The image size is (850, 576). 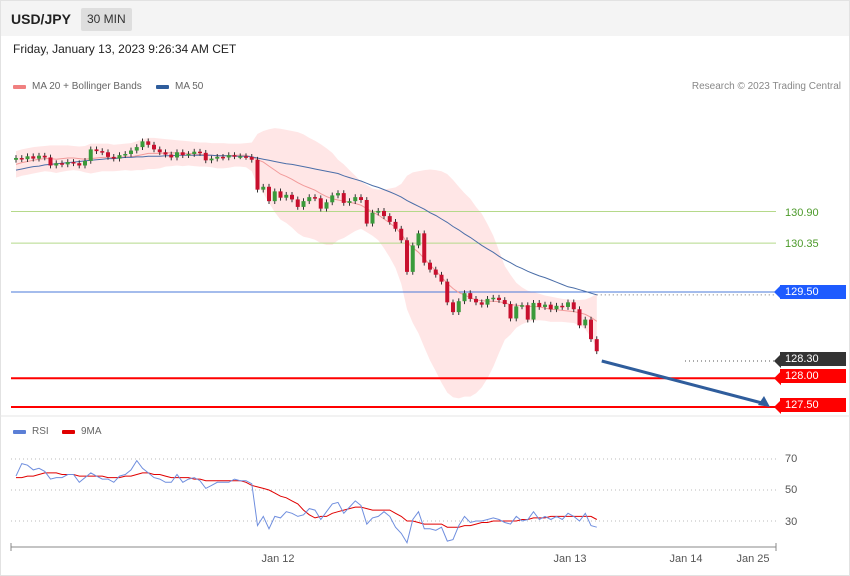 What do you see at coordinates (91, 431) in the screenshot?
I see `legend-rsi-ma-label: 9MA` at bounding box center [91, 431].